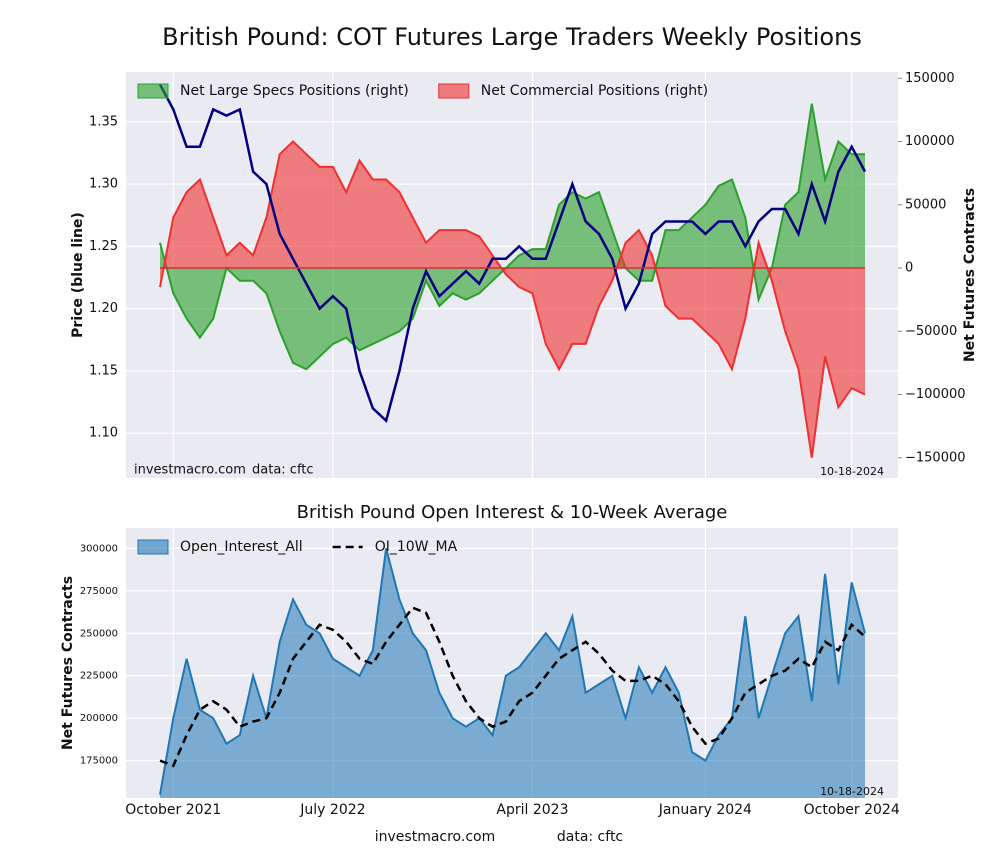 This screenshot has width=1000, height=860. Describe the element at coordinates (283, 470) in the screenshot. I see `annotation-source: data: cftc` at that location.